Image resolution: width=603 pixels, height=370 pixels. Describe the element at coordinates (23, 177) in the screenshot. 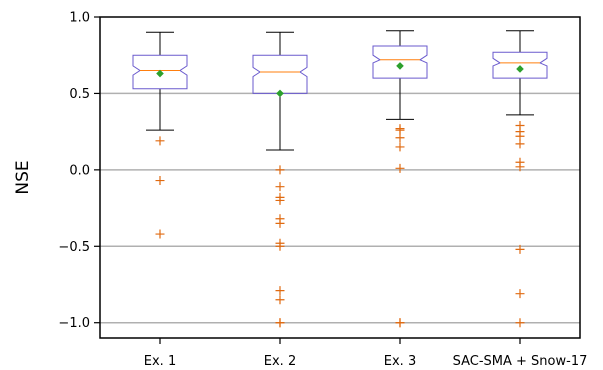

I see `y-axis-label: NSE` at that location.